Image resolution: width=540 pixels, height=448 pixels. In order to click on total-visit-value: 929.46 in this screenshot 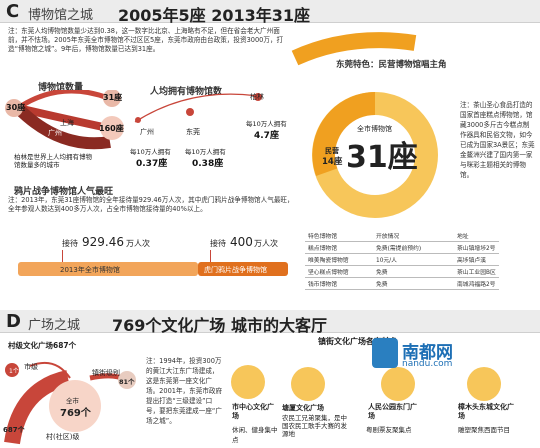, I will do `click(103, 242)`.